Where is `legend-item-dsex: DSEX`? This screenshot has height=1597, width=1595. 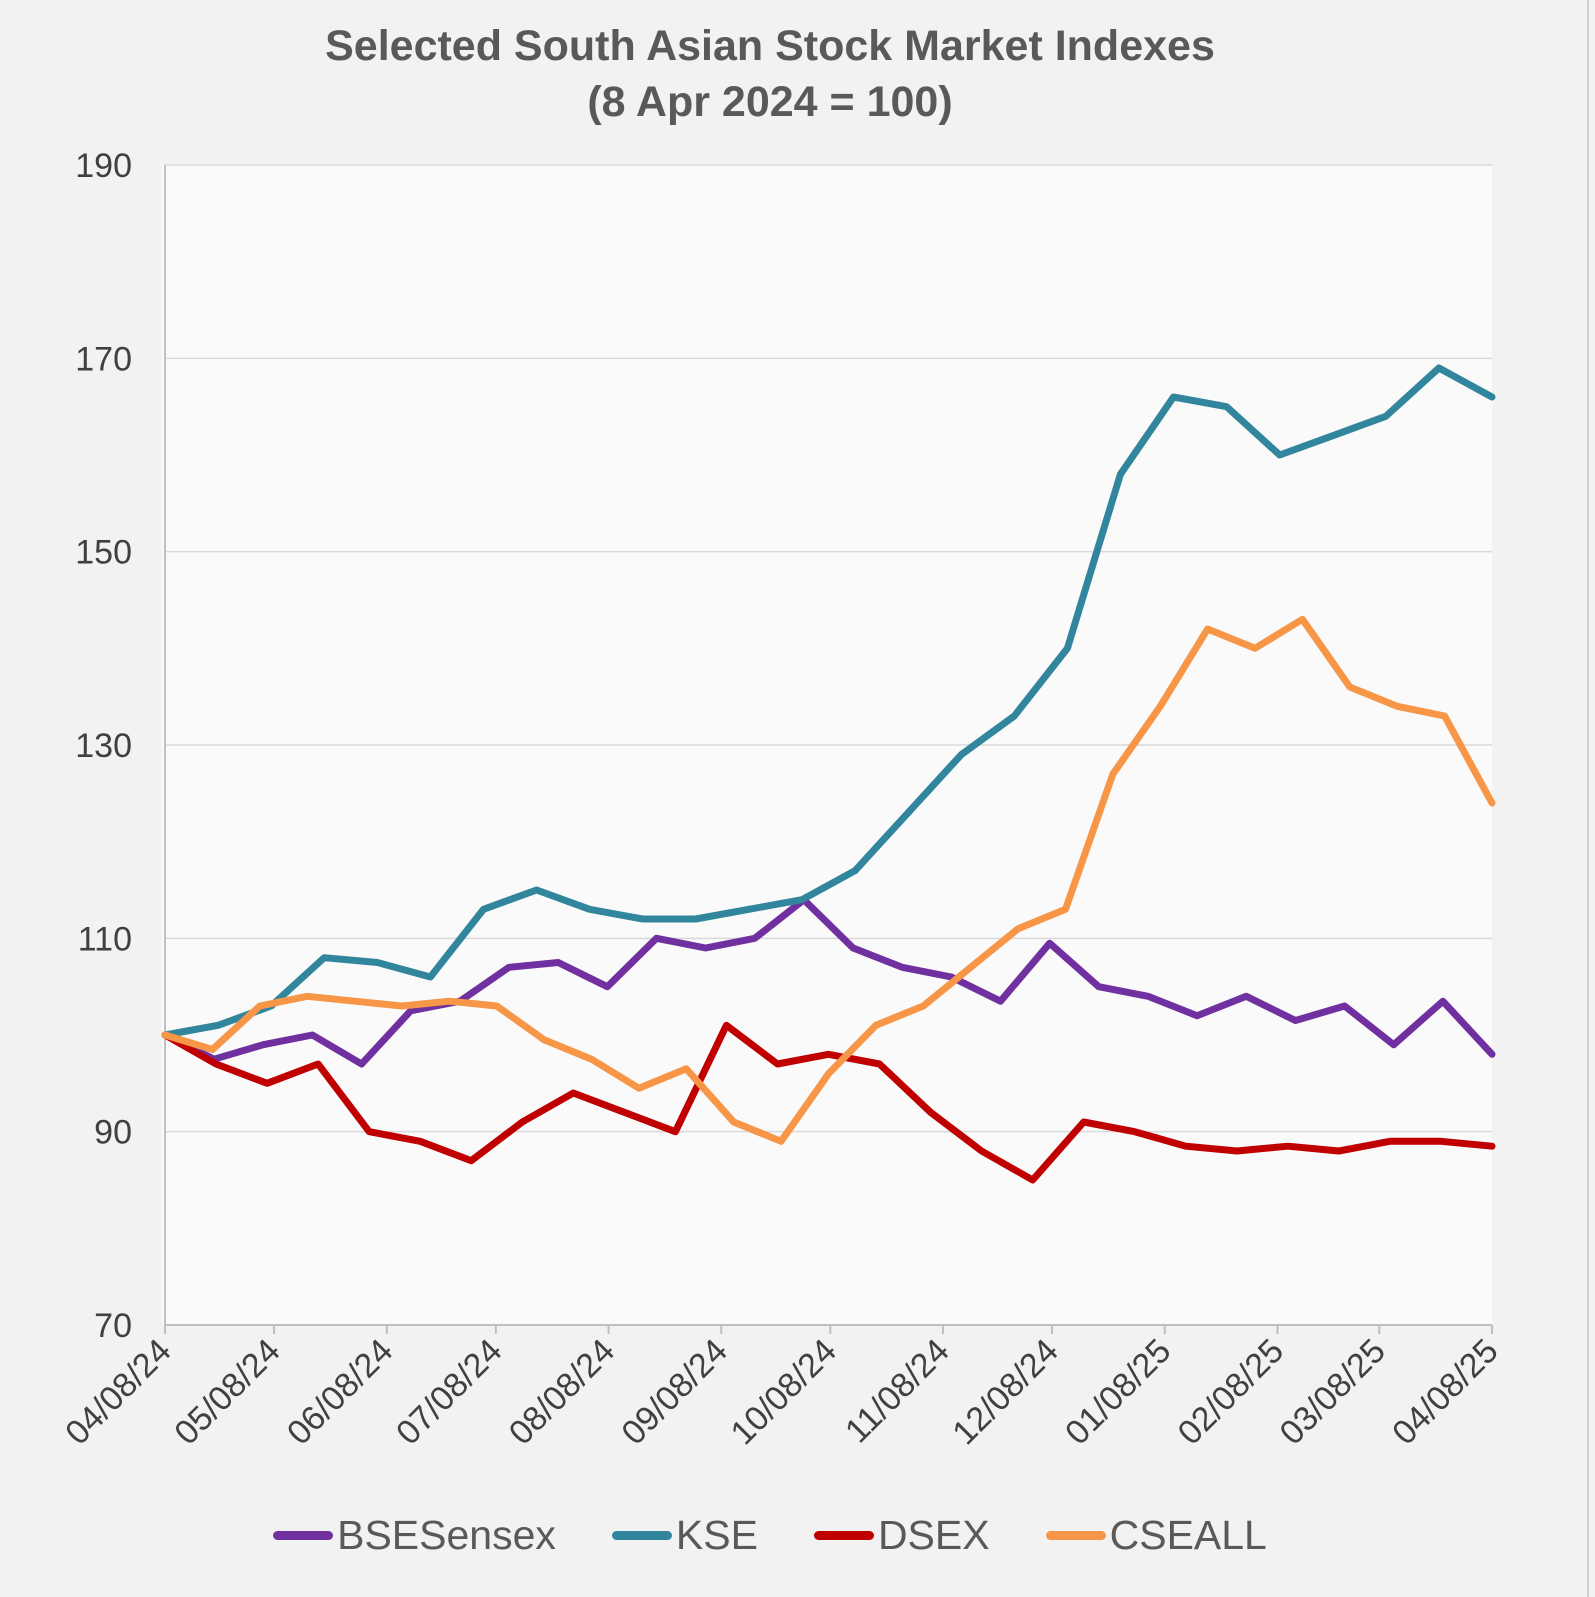 legend-item-dsex: DSEX is located at coordinates (901, 1535).